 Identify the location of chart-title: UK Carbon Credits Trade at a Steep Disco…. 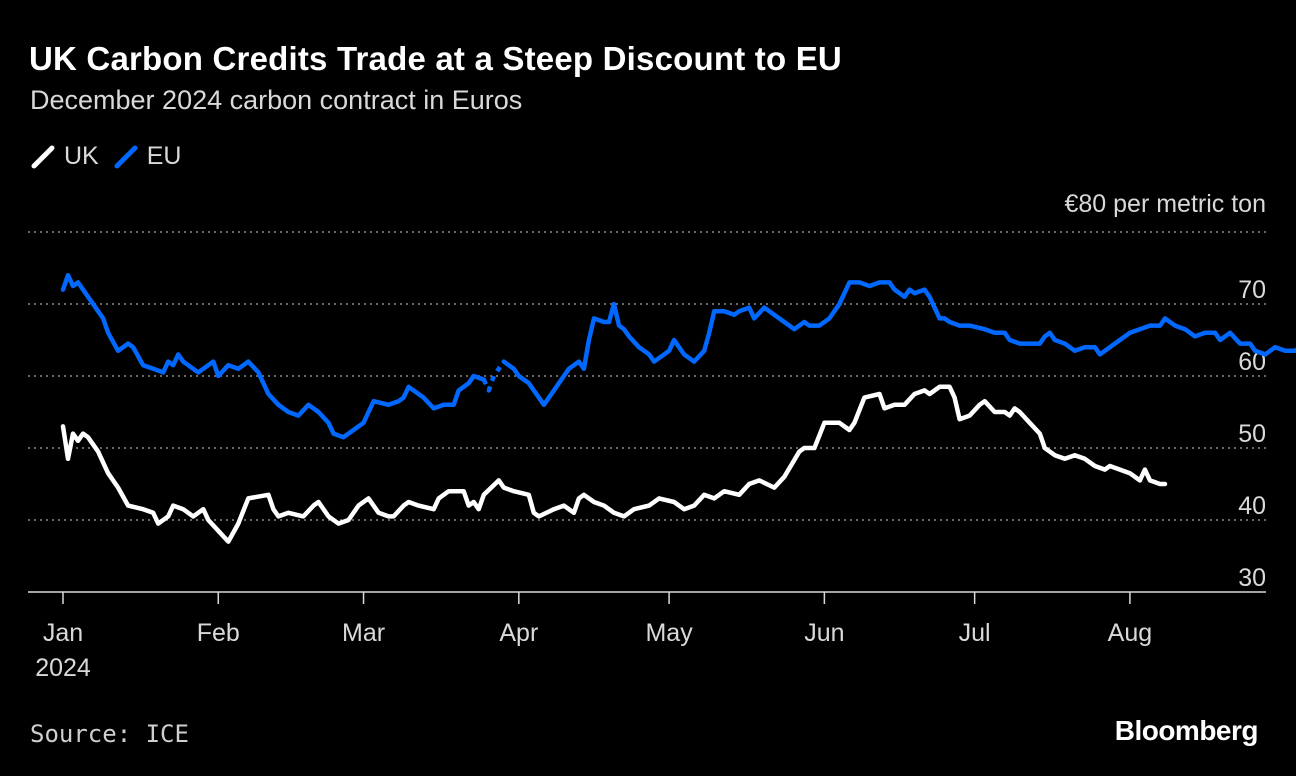
(435, 58).